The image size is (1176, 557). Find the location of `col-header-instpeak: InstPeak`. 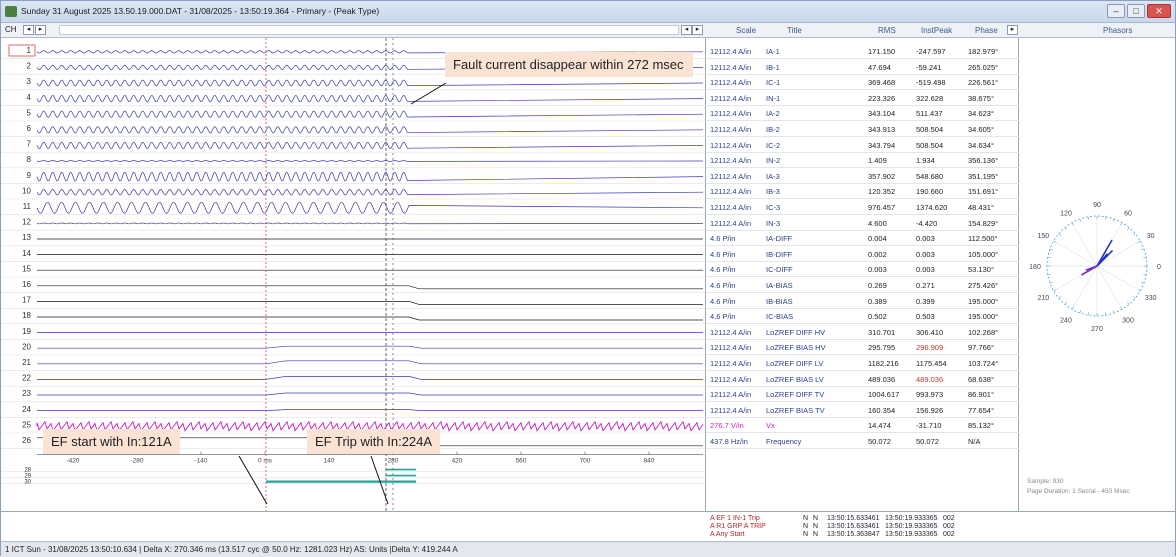

col-header-instpeak: InstPeak is located at coordinates (937, 30).